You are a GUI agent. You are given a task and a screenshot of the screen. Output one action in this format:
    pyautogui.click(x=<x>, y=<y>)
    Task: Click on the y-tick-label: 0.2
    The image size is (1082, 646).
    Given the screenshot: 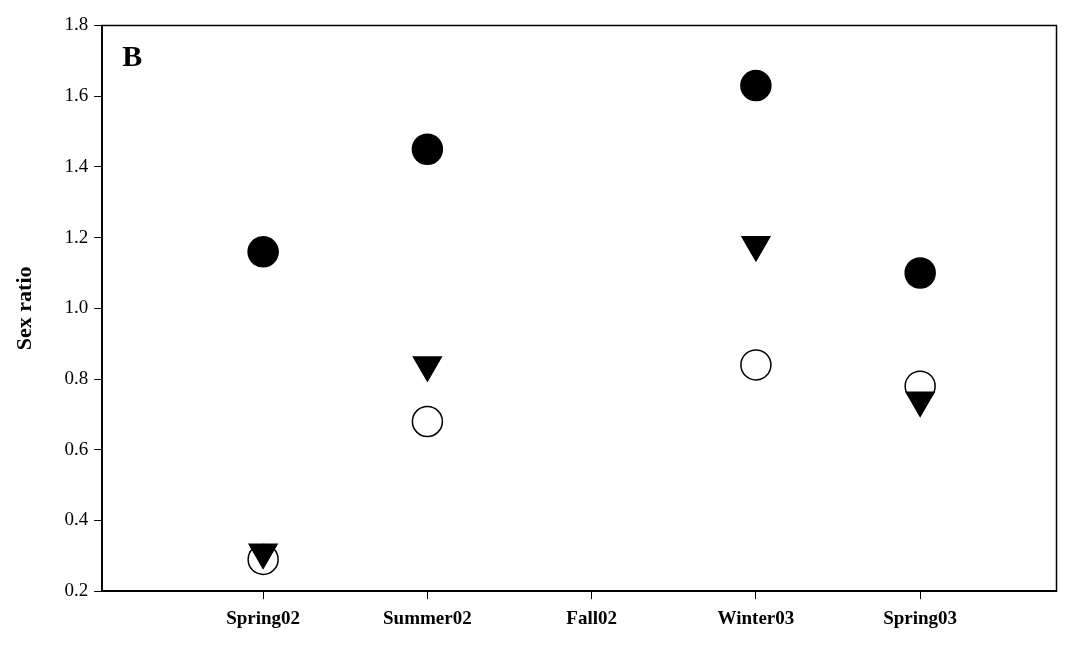 What is the action you would take?
    pyautogui.click(x=76, y=590)
    